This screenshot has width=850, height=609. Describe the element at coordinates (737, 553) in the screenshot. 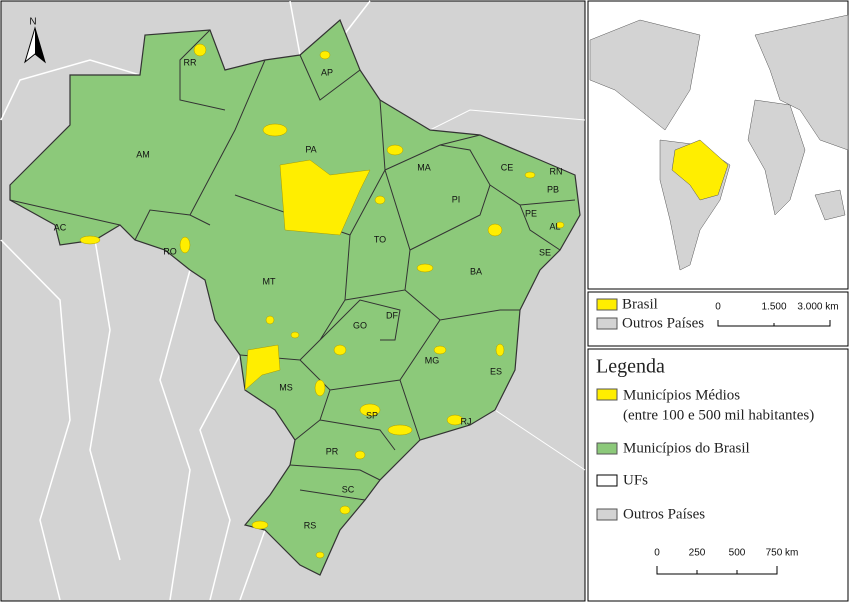

I see `scale-label: 500` at that location.